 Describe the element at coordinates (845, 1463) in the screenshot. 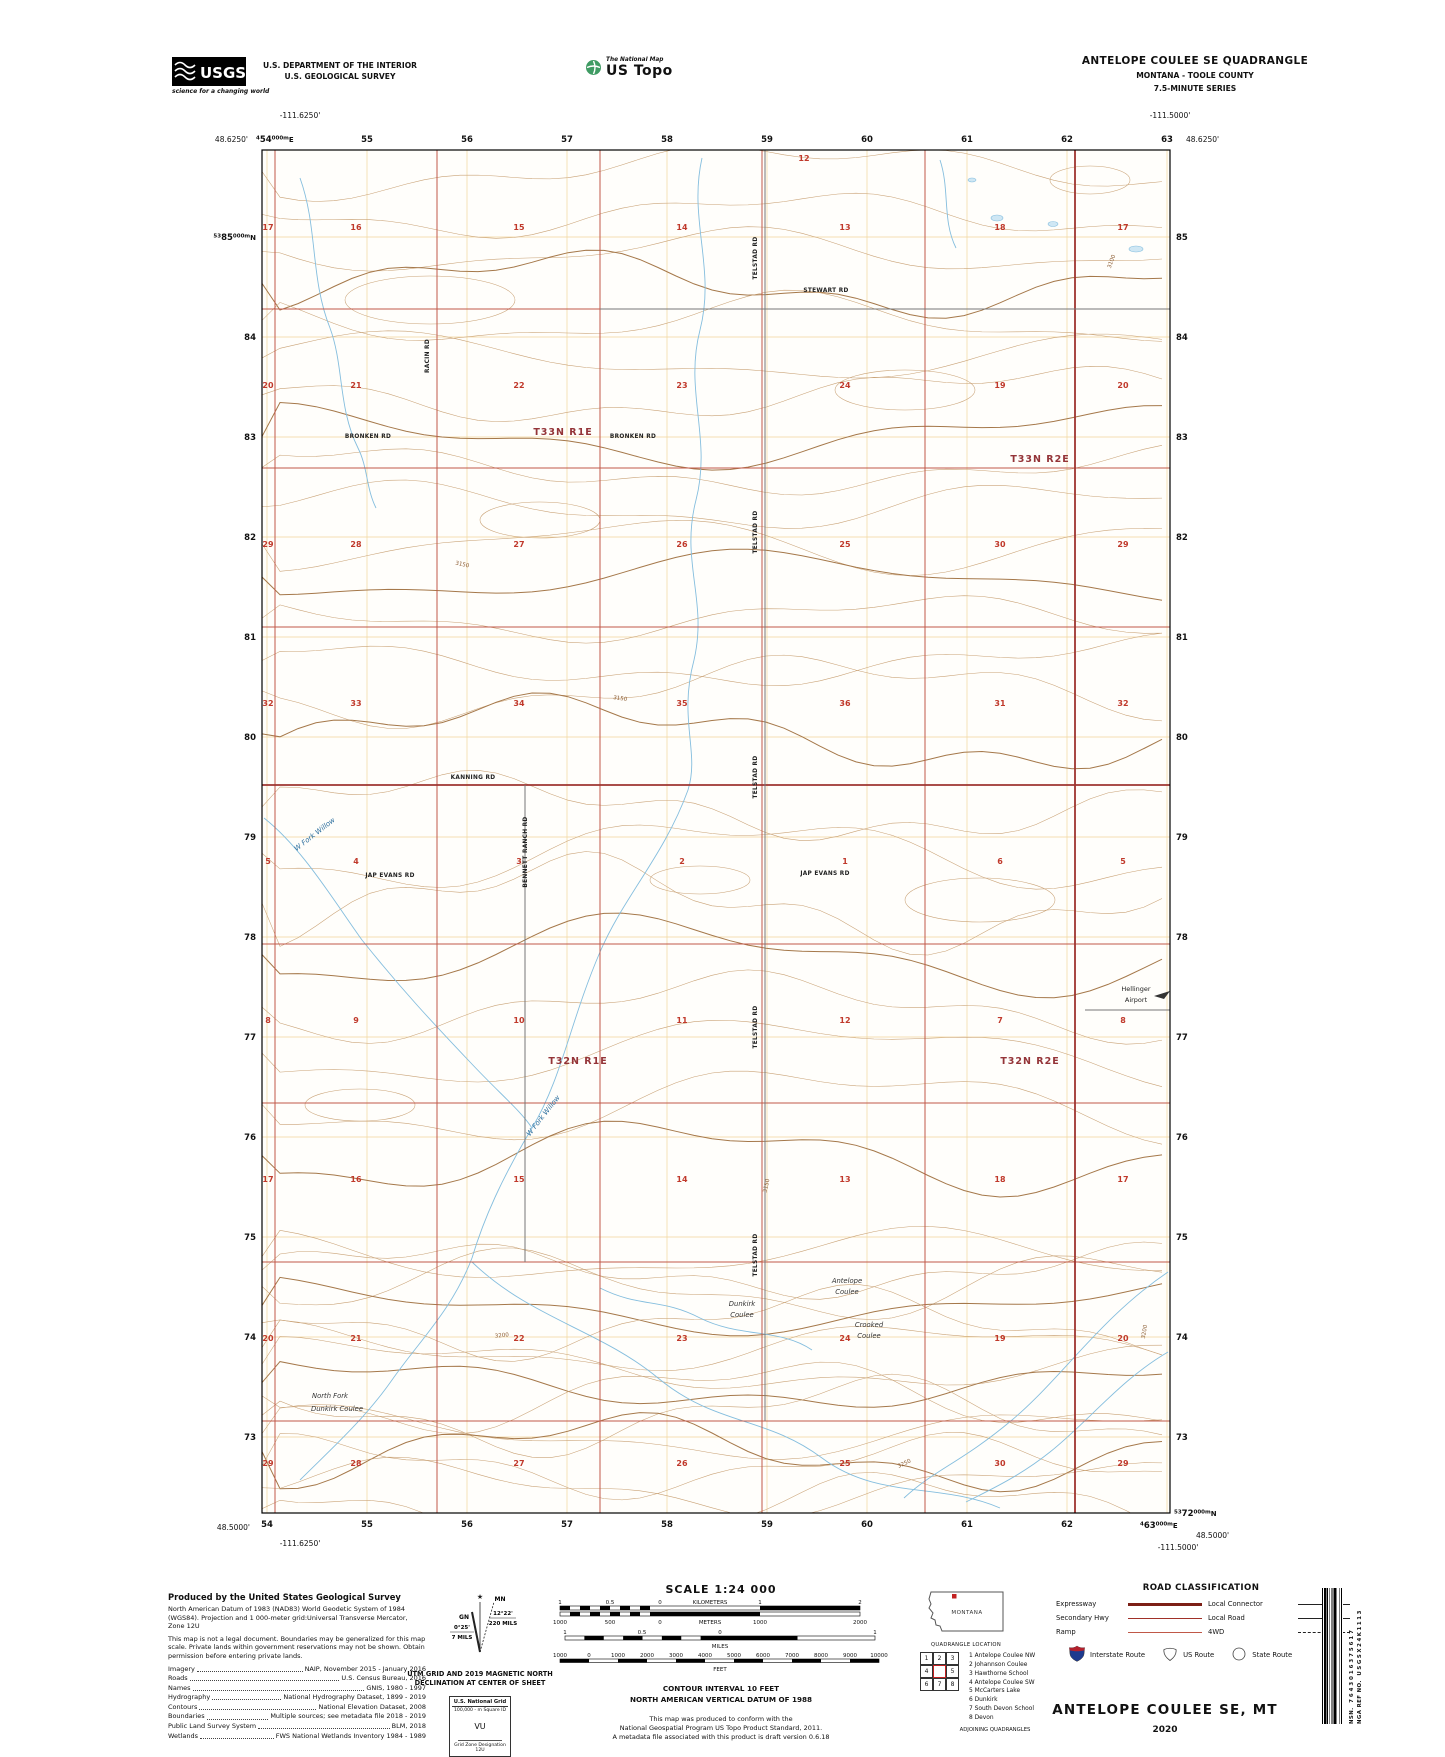

I see `section-number: 25` at that location.